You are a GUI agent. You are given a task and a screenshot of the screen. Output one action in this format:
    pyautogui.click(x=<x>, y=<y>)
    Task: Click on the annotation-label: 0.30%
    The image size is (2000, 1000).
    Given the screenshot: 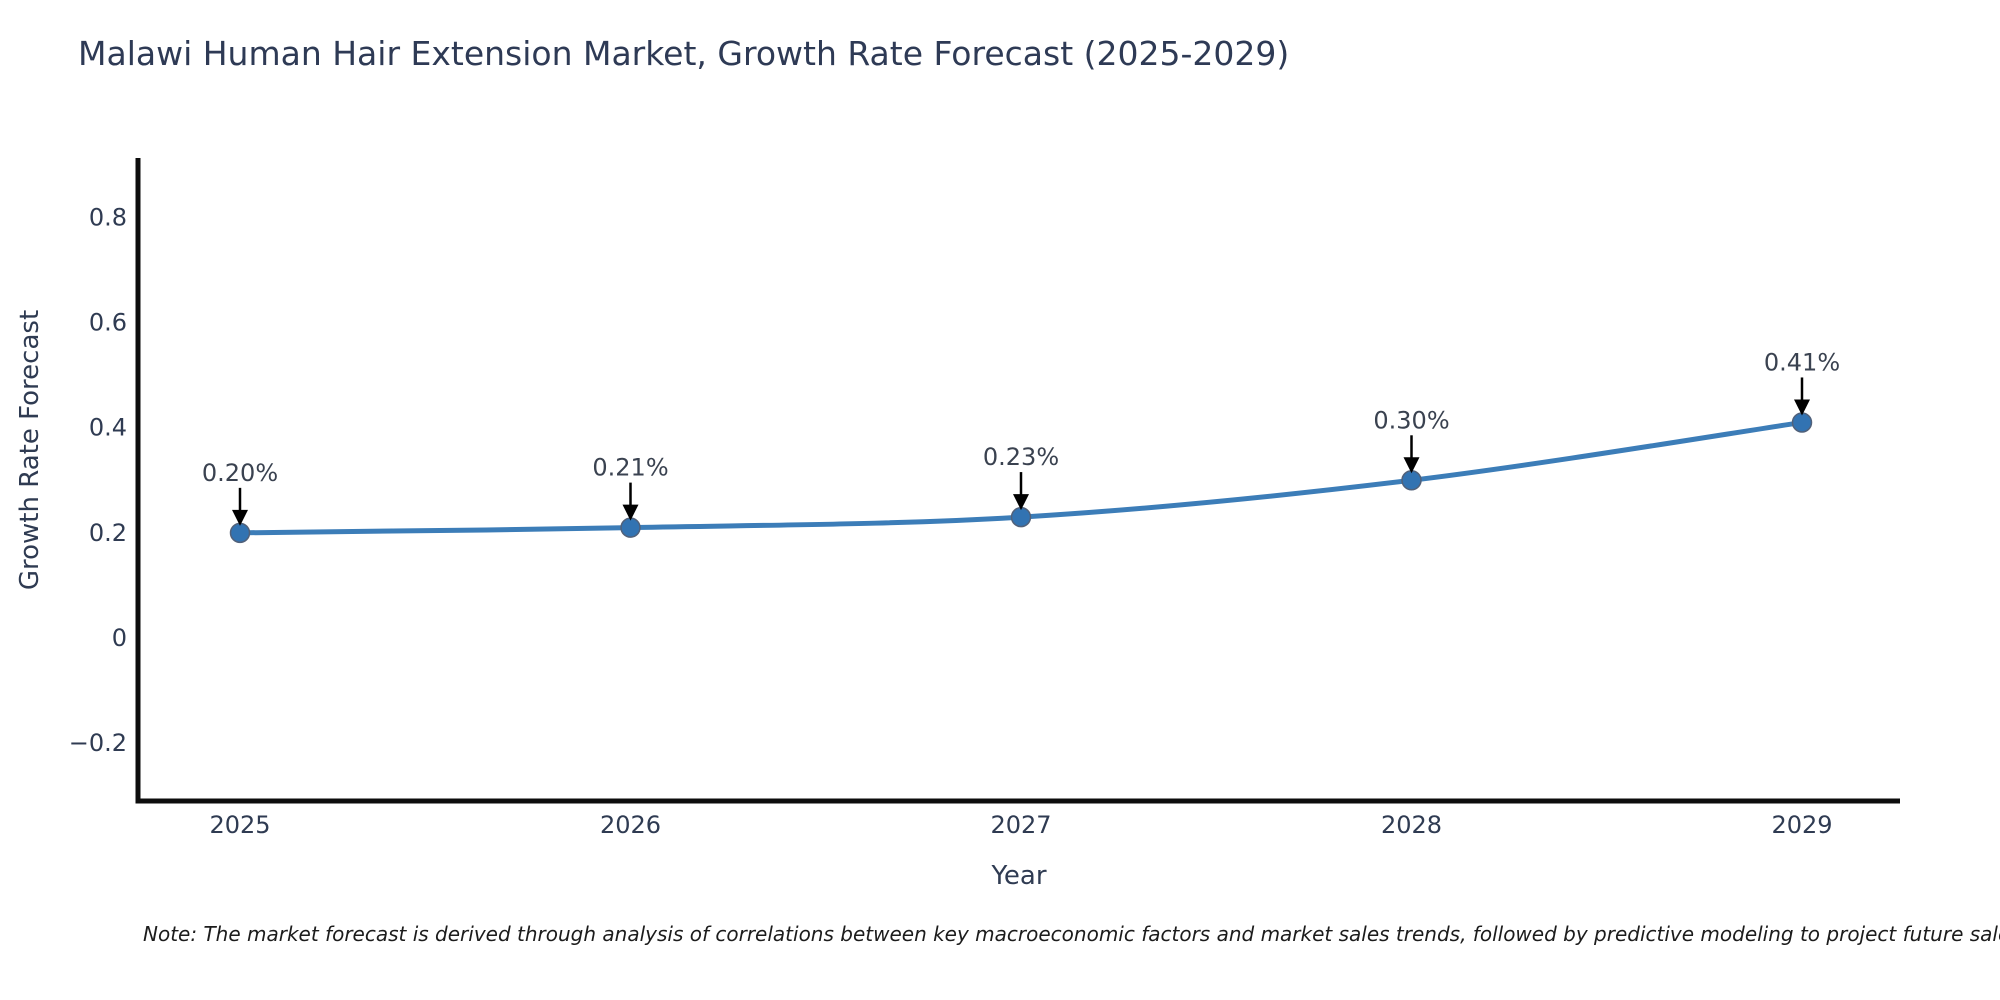 What is the action you would take?
    pyautogui.click(x=1411, y=420)
    